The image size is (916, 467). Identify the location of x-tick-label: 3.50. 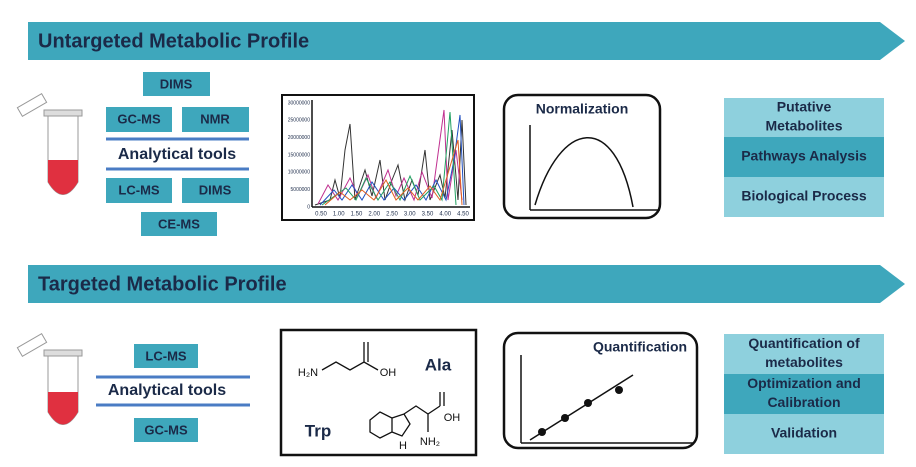
(428, 215).